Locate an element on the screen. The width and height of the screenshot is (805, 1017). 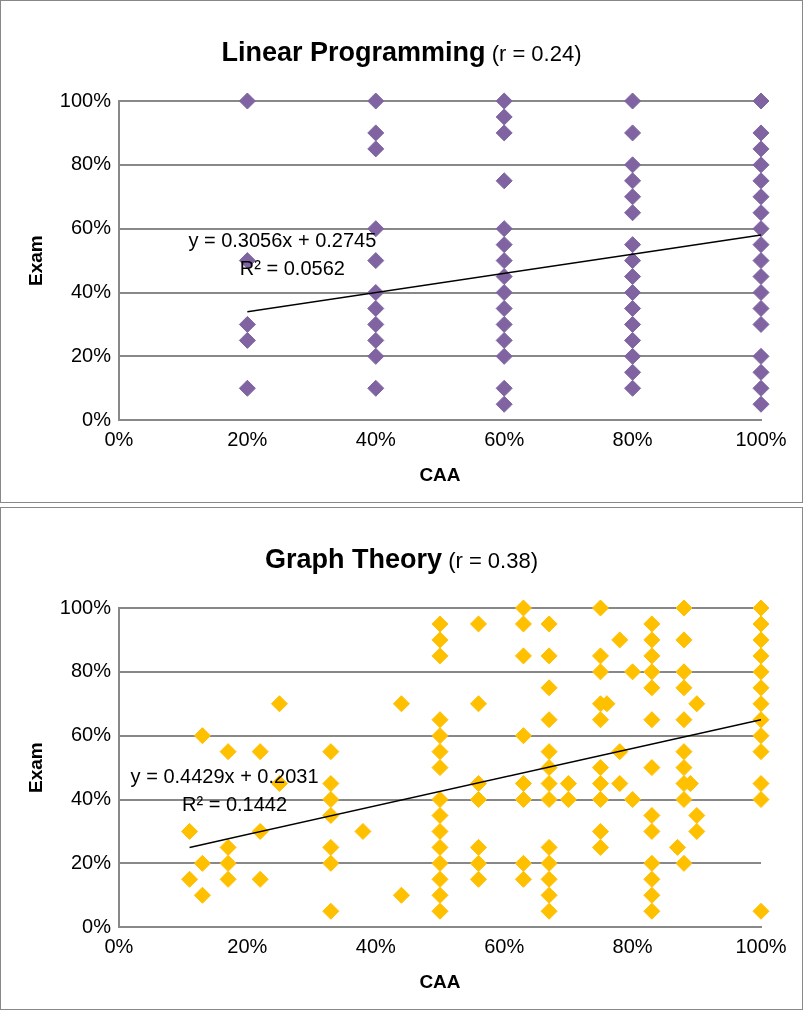
chart-title: Graph Theory is located at coordinates (353, 559).